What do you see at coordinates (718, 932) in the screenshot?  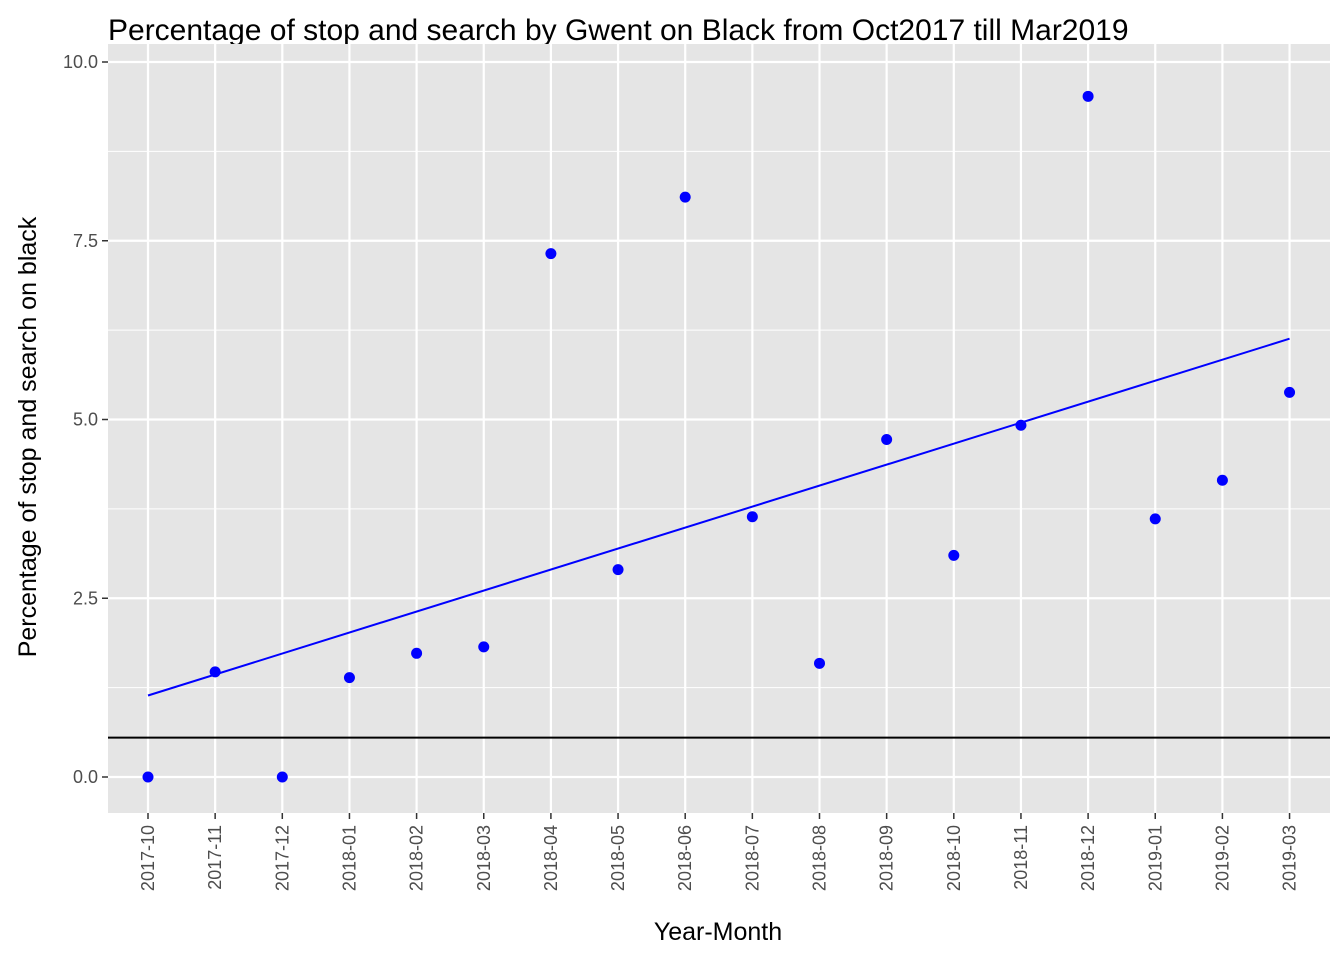 I see `x-axis-title: Year-Month` at bounding box center [718, 932].